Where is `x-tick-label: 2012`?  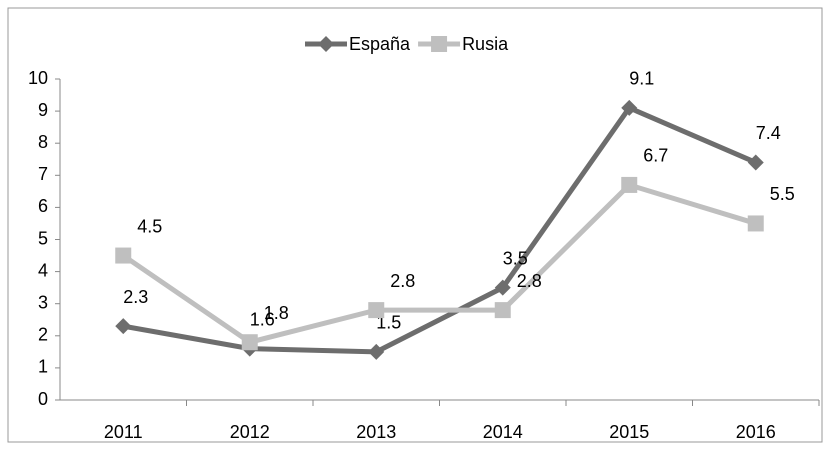 x-tick-label: 2012 is located at coordinates (250, 432).